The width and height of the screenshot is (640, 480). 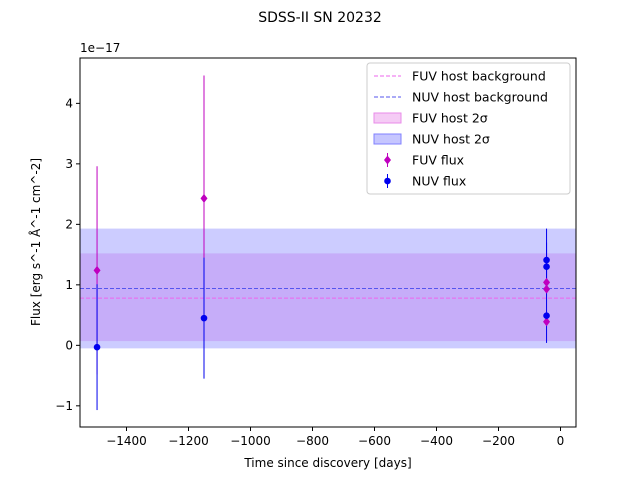 I want to click on legend-nuv-host-2sigma-label: NUV host 2σ, so click(x=451, y=139).